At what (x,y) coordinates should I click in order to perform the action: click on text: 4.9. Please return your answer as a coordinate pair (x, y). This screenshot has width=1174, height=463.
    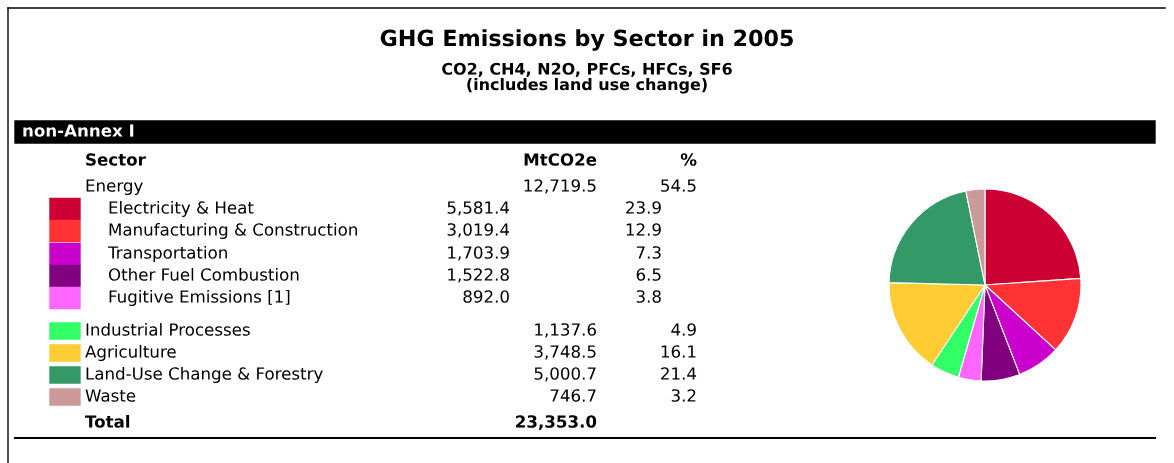
    Looking at the image, I should click on (683, 329).